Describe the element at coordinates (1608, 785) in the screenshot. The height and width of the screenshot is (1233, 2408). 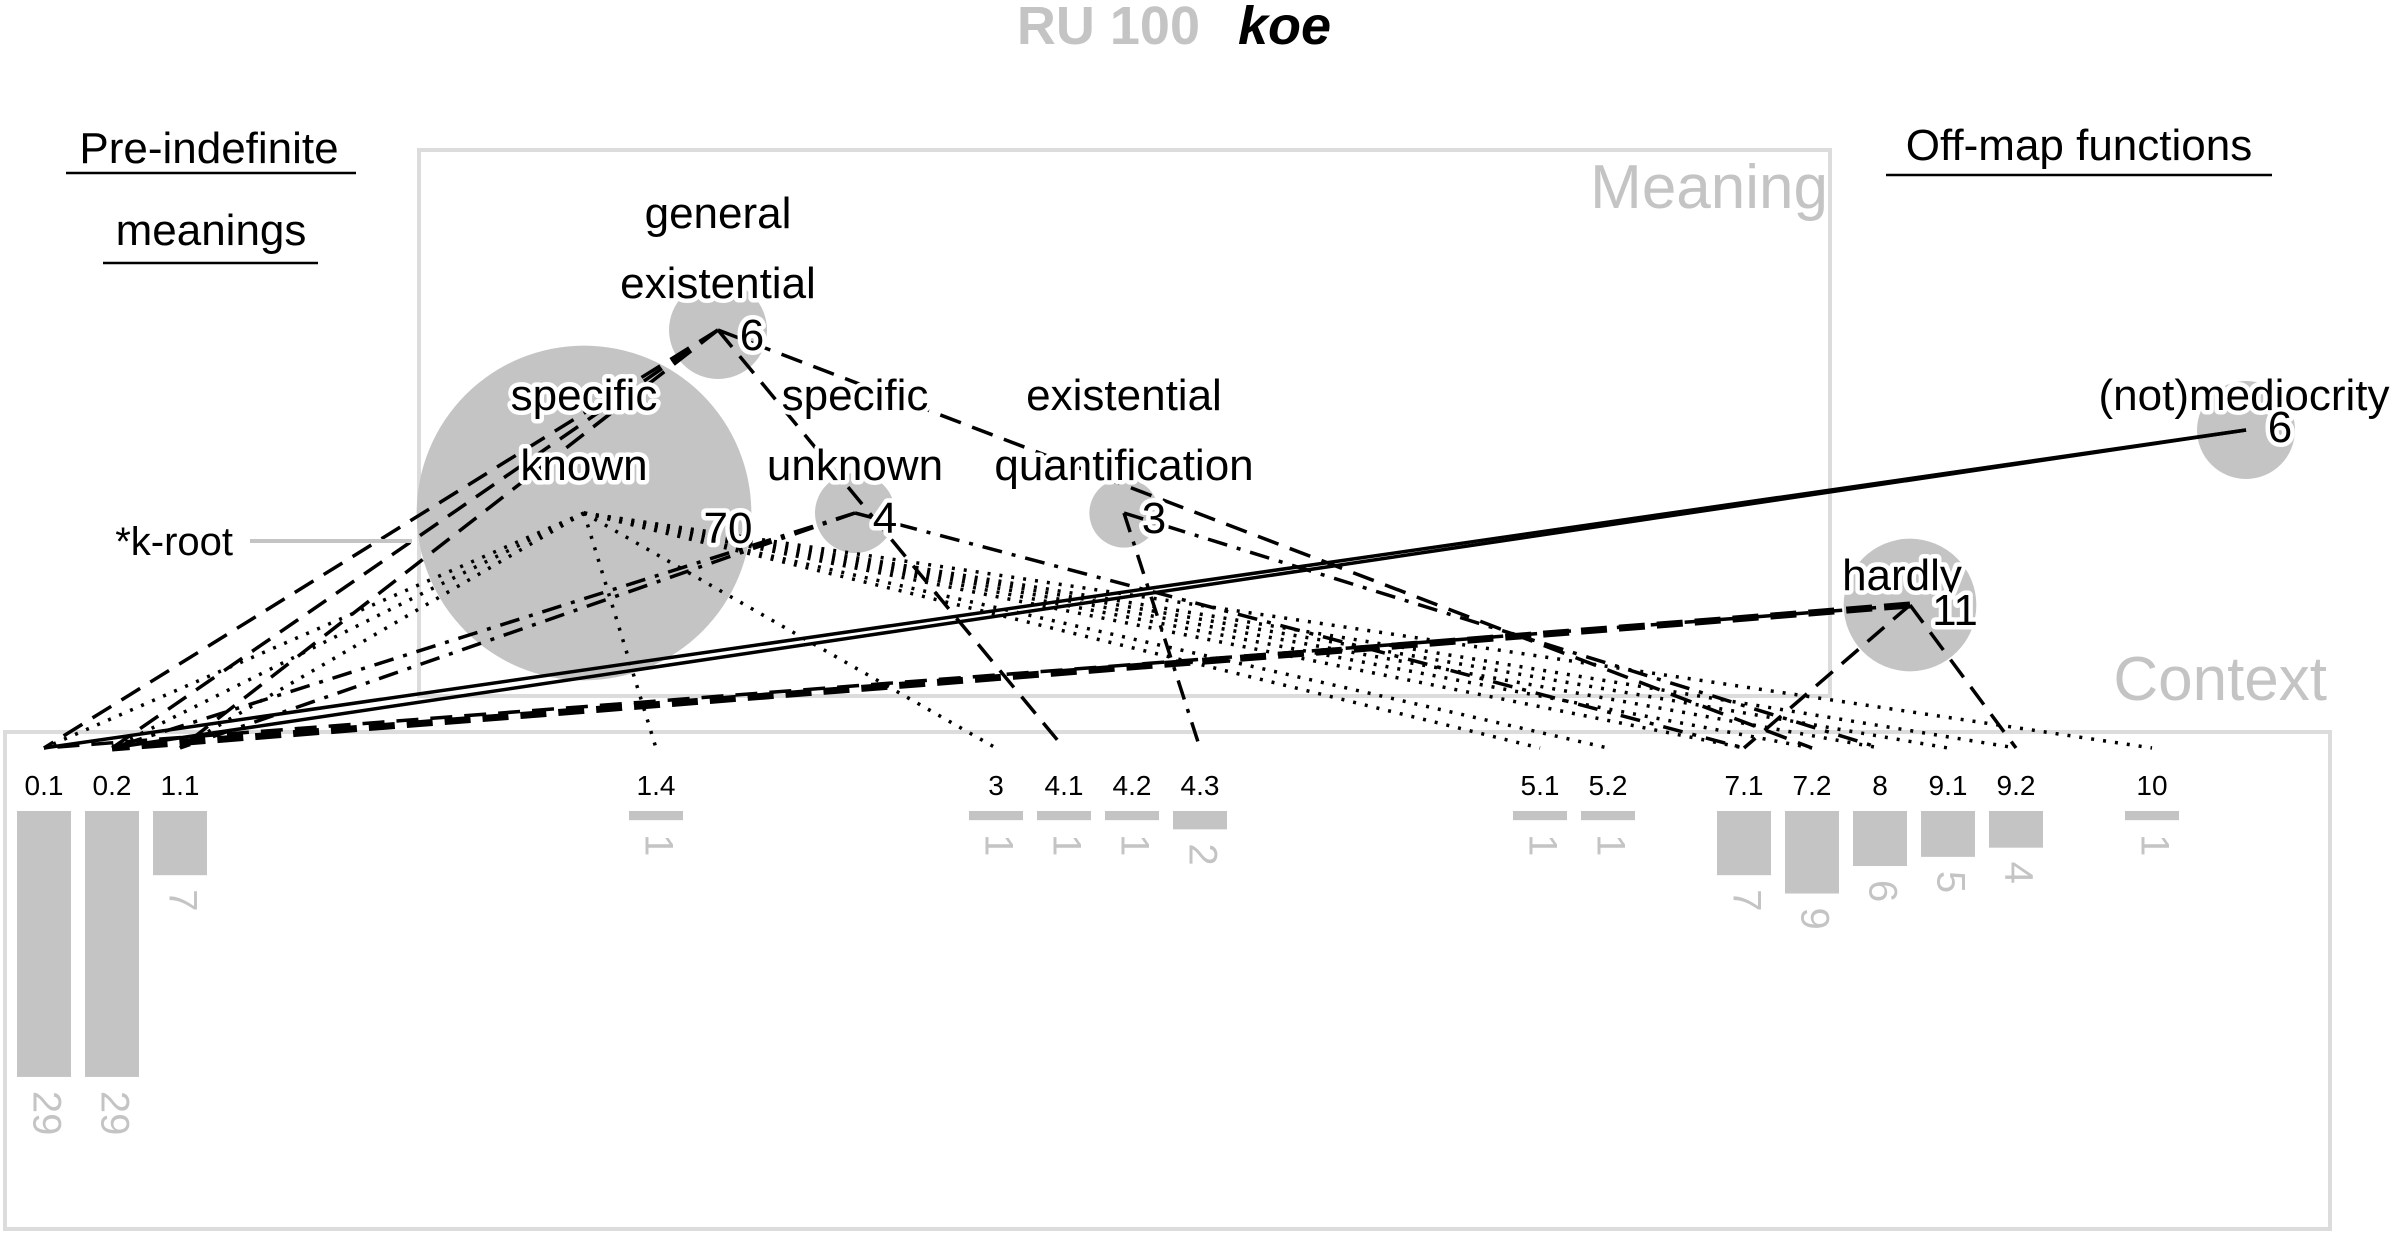
I see `context-label: 5.2` at that location.